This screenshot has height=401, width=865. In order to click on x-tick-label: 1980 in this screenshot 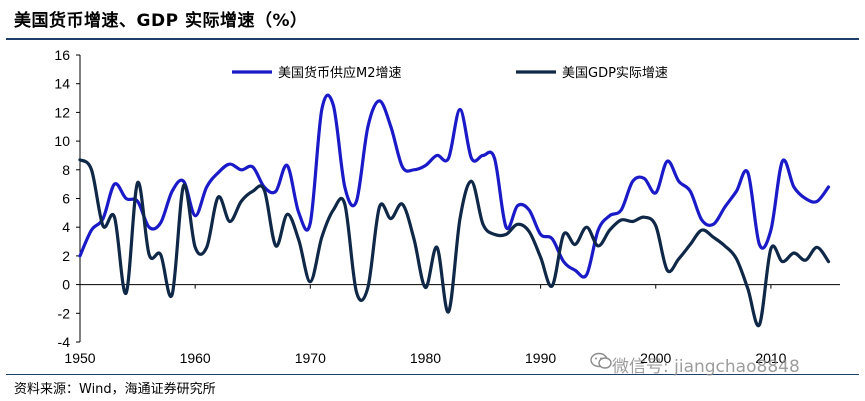, I will do `click(425, 358)`.